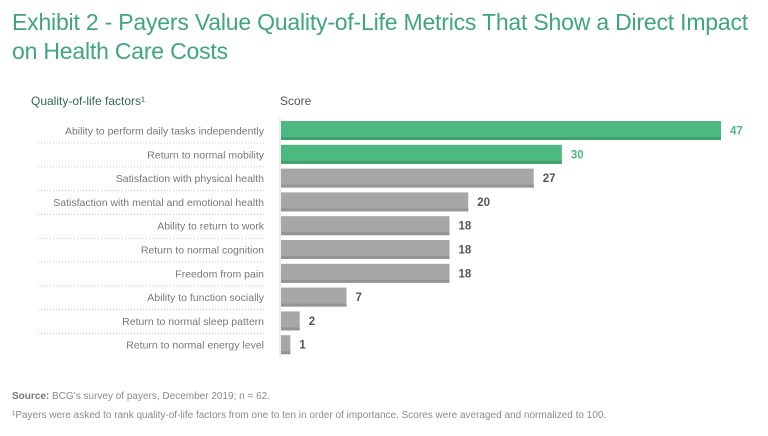 The image size is (768, 436). Describe the element at coordinates (88, 101) in the screenshot. I see `category-axis-header: Quality-of-life factors¹` at that location.